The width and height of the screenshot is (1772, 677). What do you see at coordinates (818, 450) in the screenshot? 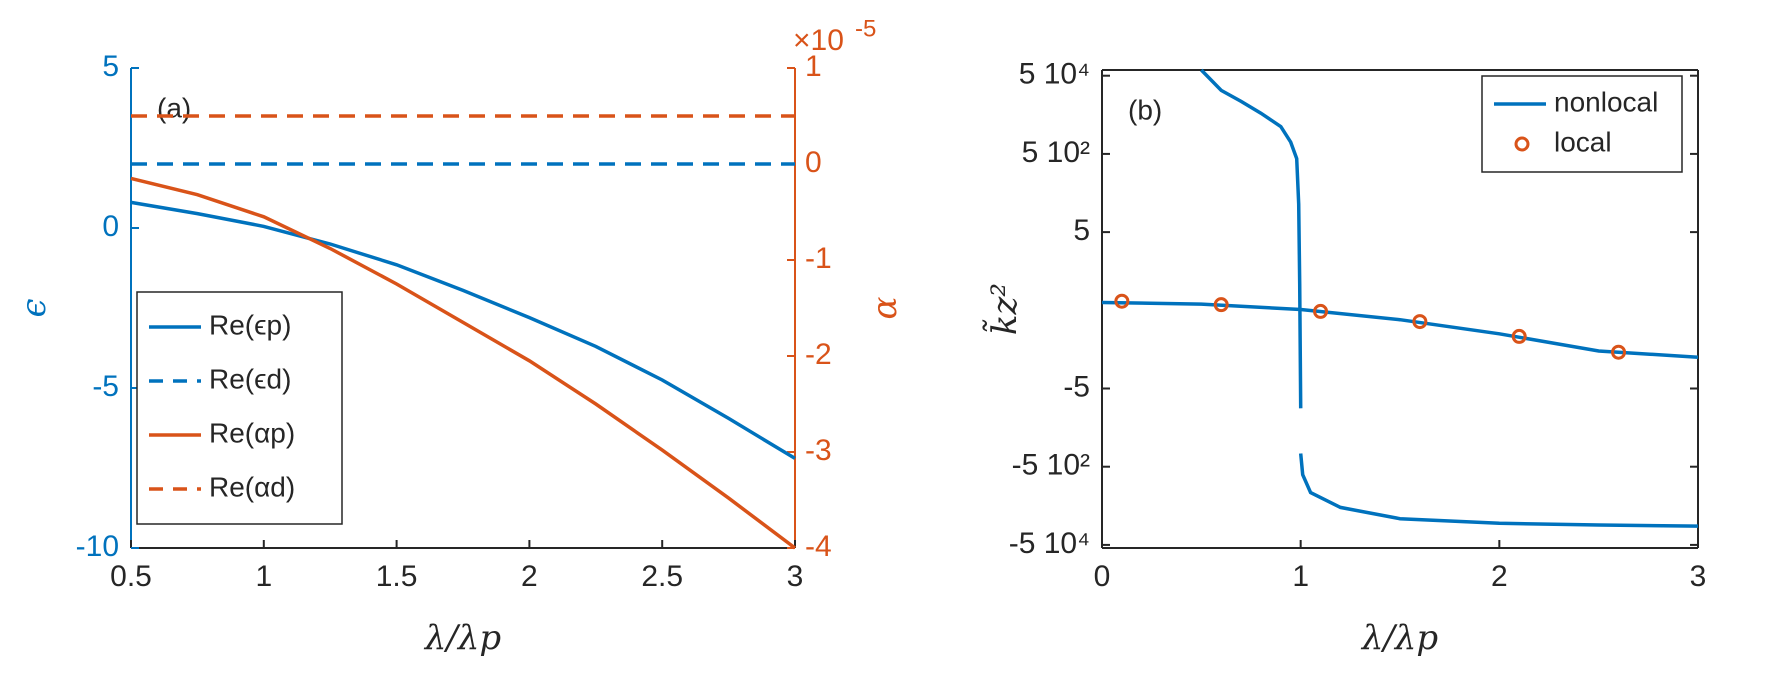
I see `y2-tick-label: -3` at bounding box center [818, 450].